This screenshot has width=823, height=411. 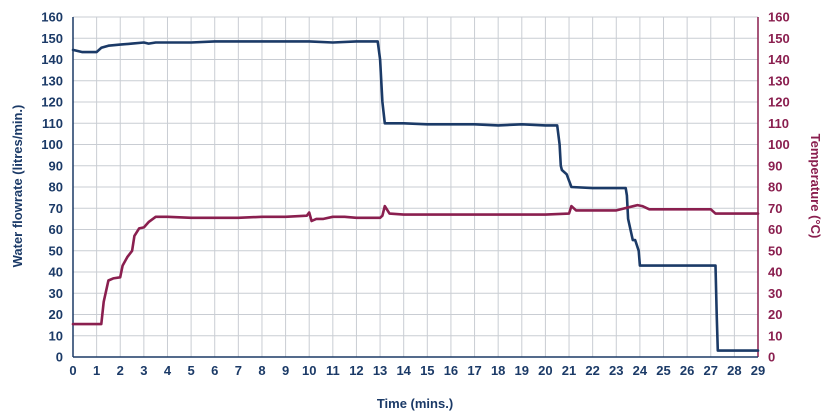 I want to click on x-tick-label: 26, so click(x=687, y=370).